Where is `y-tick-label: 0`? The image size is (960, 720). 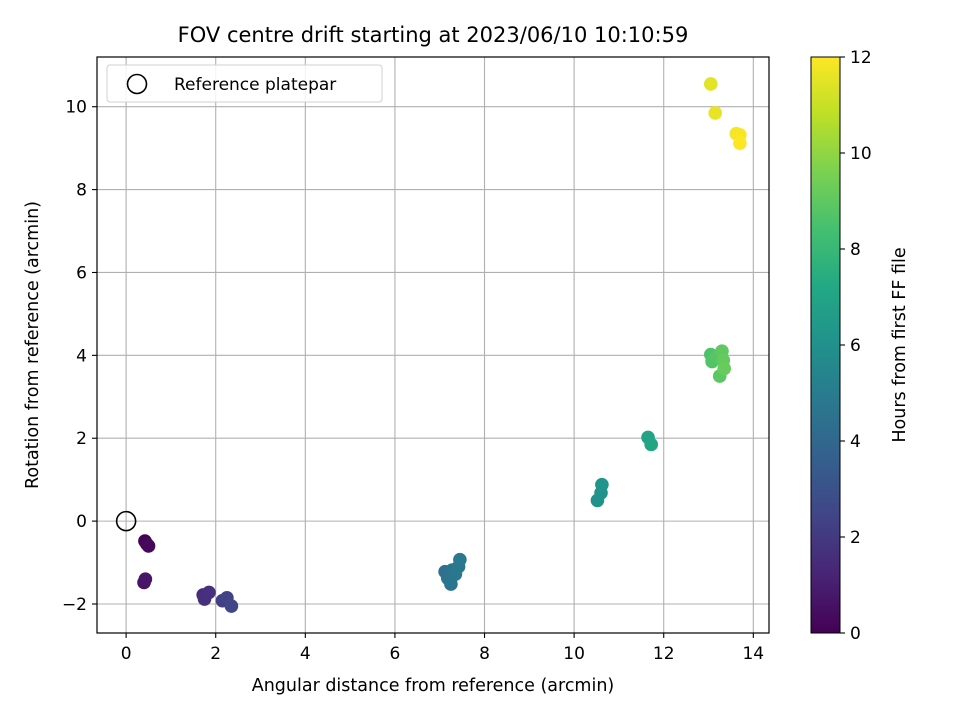
y-tick-label: 0 is located at coordinates (81, 522).